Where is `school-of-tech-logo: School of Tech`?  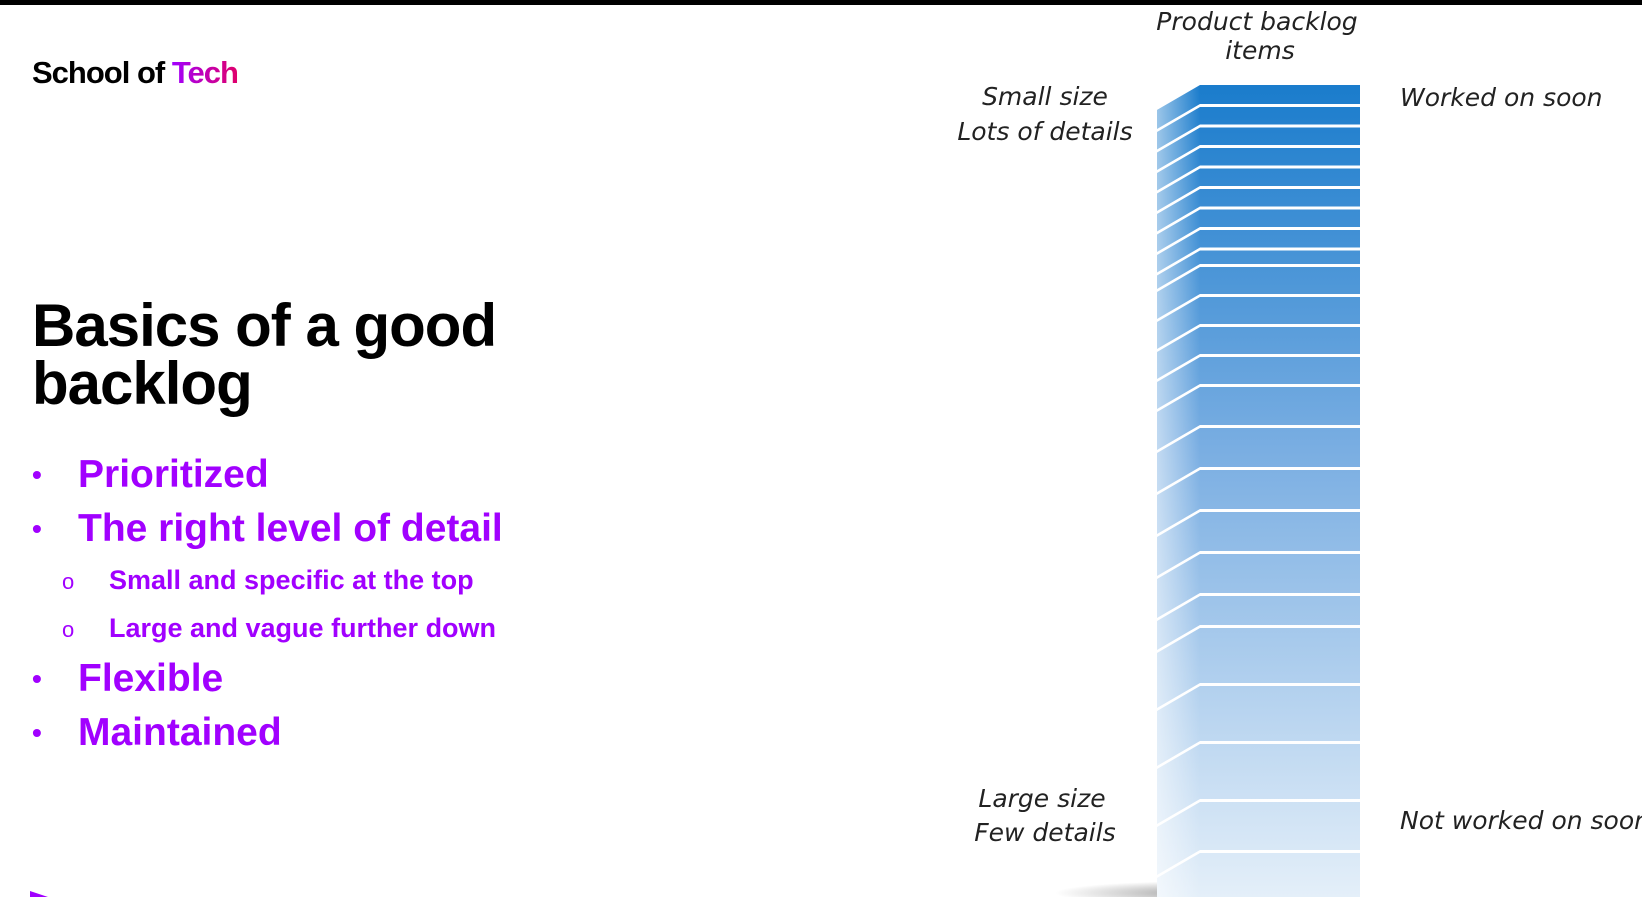 school-of-tech-logo: School of Tech is located at coordinates (135, 73).